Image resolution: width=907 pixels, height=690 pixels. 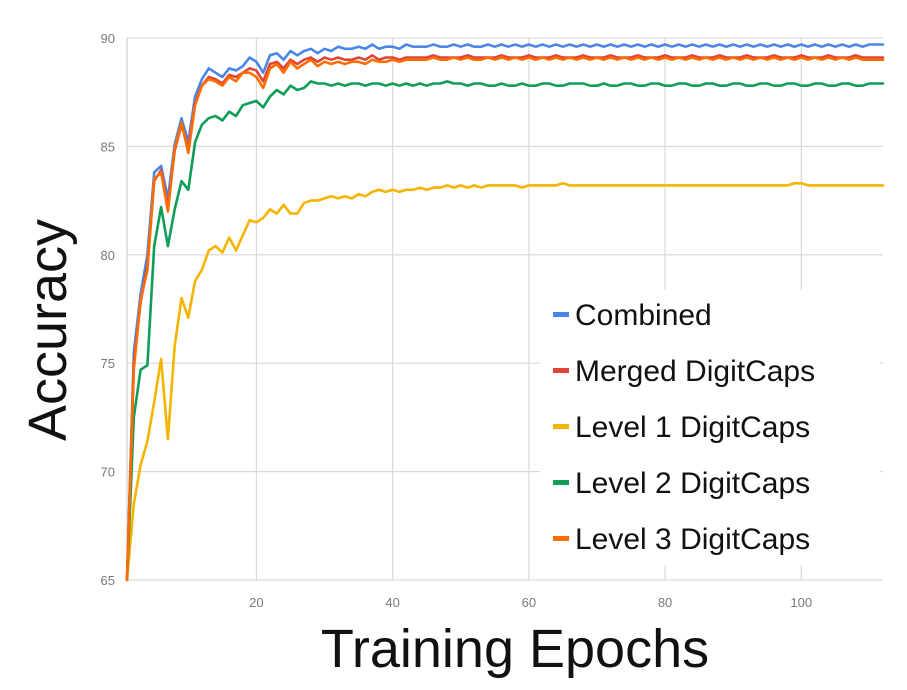 I want to click on x-tick-label: 60, so click(x=529, y=602).